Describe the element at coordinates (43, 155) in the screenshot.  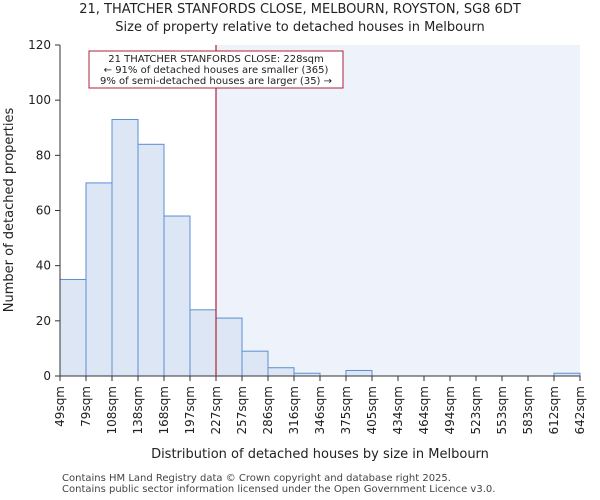
I see `y-tick-label: 80` at that location.